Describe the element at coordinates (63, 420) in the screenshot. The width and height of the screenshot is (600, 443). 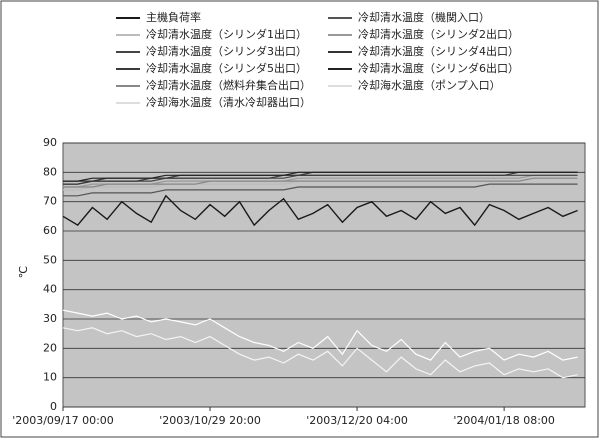
I see `x-tick-label: '2003/09/17 00:00` at that location.